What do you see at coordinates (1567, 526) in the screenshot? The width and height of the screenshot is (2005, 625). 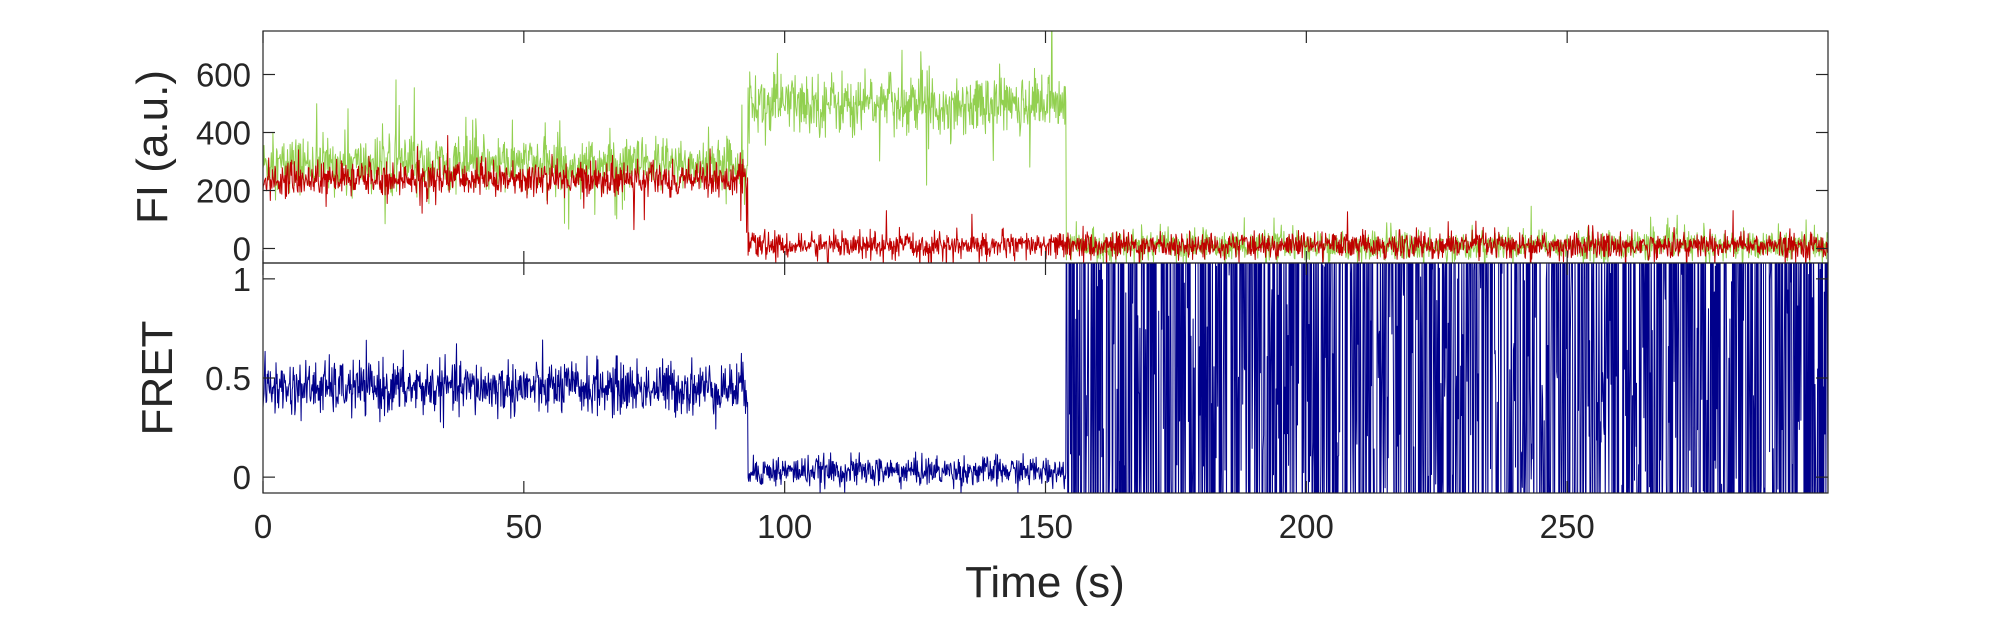 I see `x-tick-label: 250` at bounding box center [1567, 526].